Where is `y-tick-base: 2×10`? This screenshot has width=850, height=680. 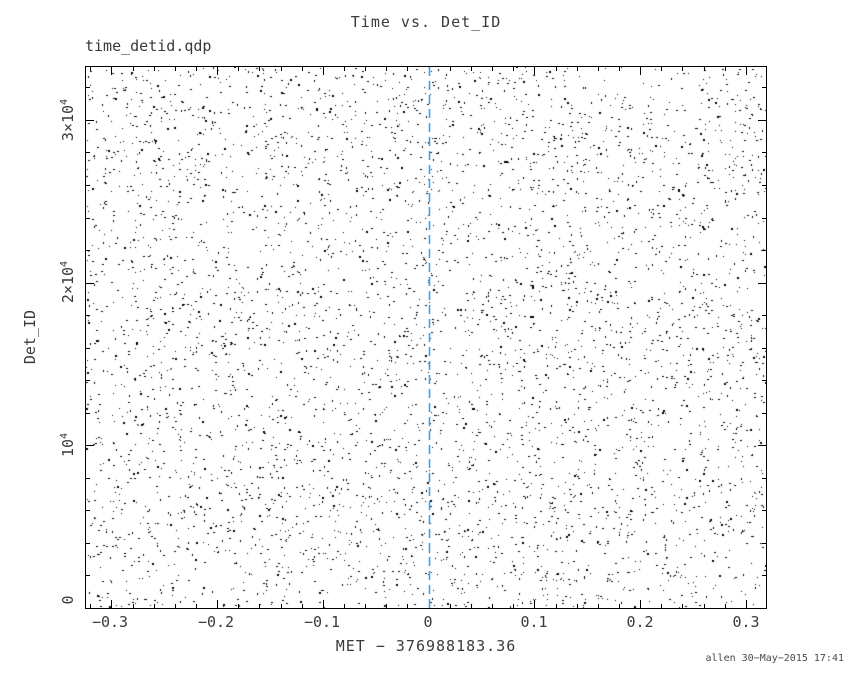
y-tick-base: 2×10 is located at coordinates (68, 285).